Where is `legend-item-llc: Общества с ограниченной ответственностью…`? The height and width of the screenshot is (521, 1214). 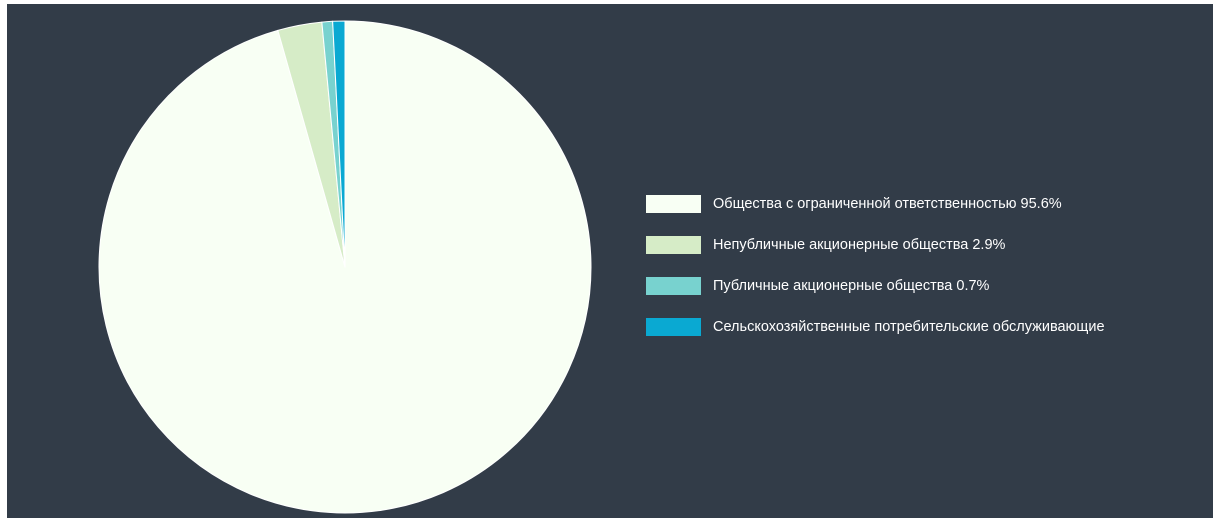 legend-item-llc: Общества с ограниченной ответственностью… is located at coordinates (875, 204).